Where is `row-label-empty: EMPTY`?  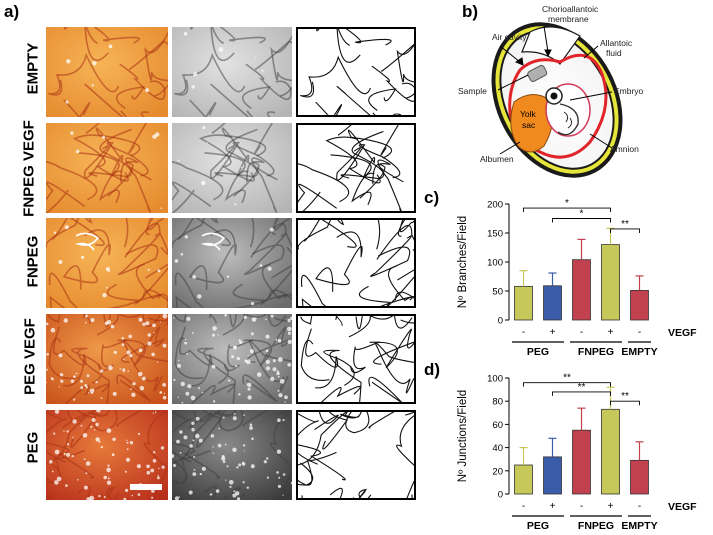
row-label-empty: EMPTY is located at coordinates (33, 68).